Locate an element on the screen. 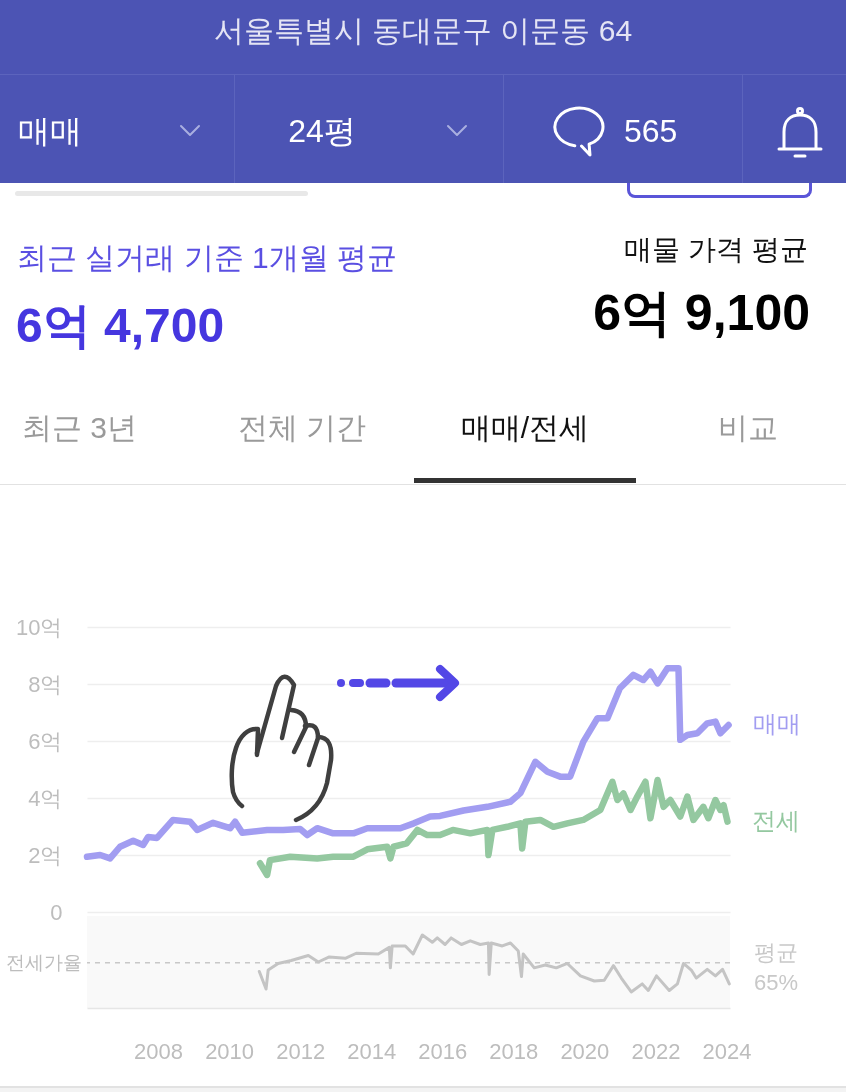 This screenshot has height=1092, width=846. y-tick-label: 8억 is located at coordinates (45, 684).